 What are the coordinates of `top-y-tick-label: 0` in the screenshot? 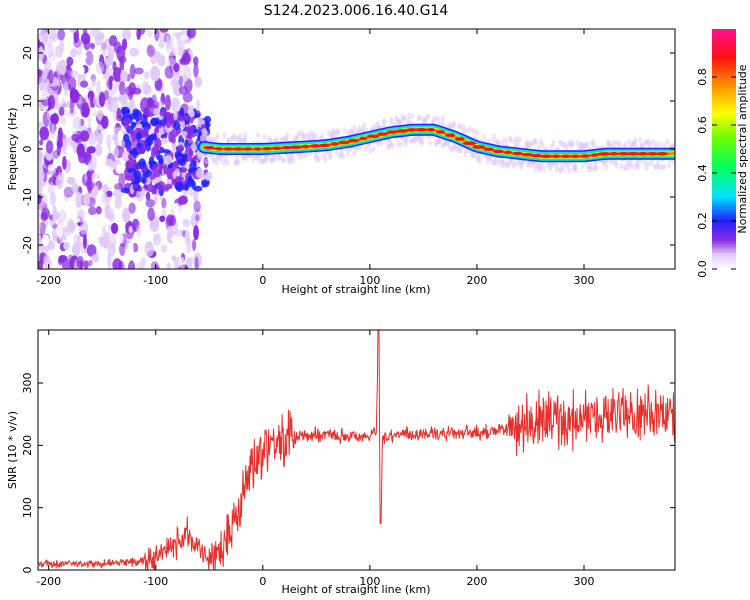 It's located at (27, 149).